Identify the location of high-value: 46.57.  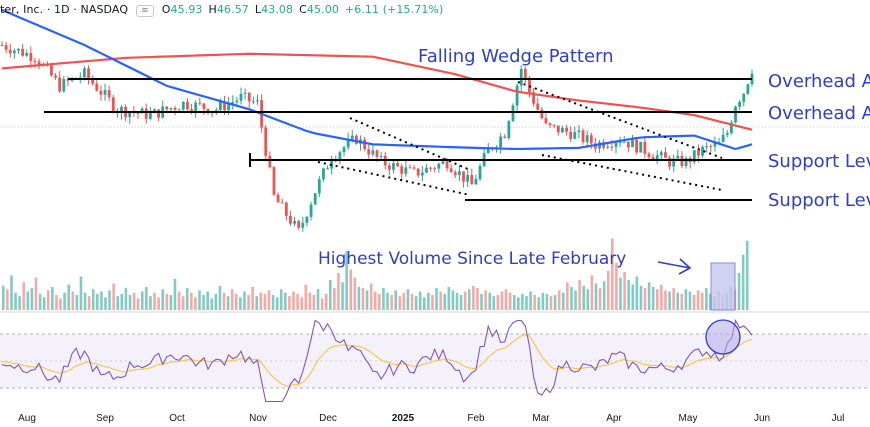
(232, 9).